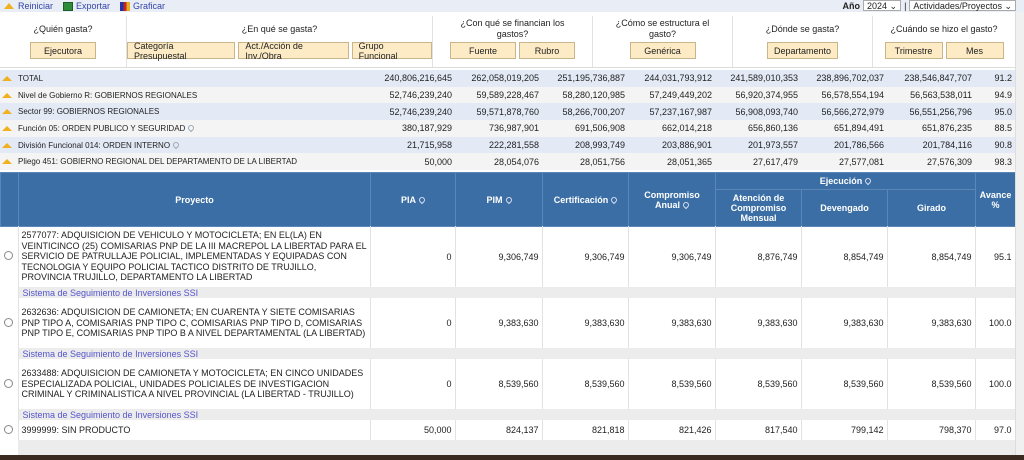 The height and width of the screenshot is (460, 1024). Describe the element at coordinates (181, 51) in the screenshot. I see `categoria-presupuestal-button: Categoría Presupuestal` at that location.